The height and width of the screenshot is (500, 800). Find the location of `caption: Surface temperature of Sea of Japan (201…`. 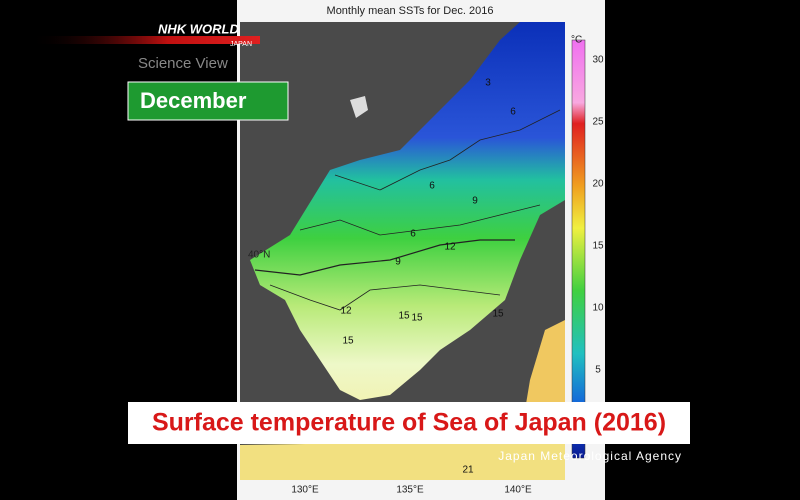

caption: Surface temperature of Sea of Japan (201… is located at coordinates (409, 423).